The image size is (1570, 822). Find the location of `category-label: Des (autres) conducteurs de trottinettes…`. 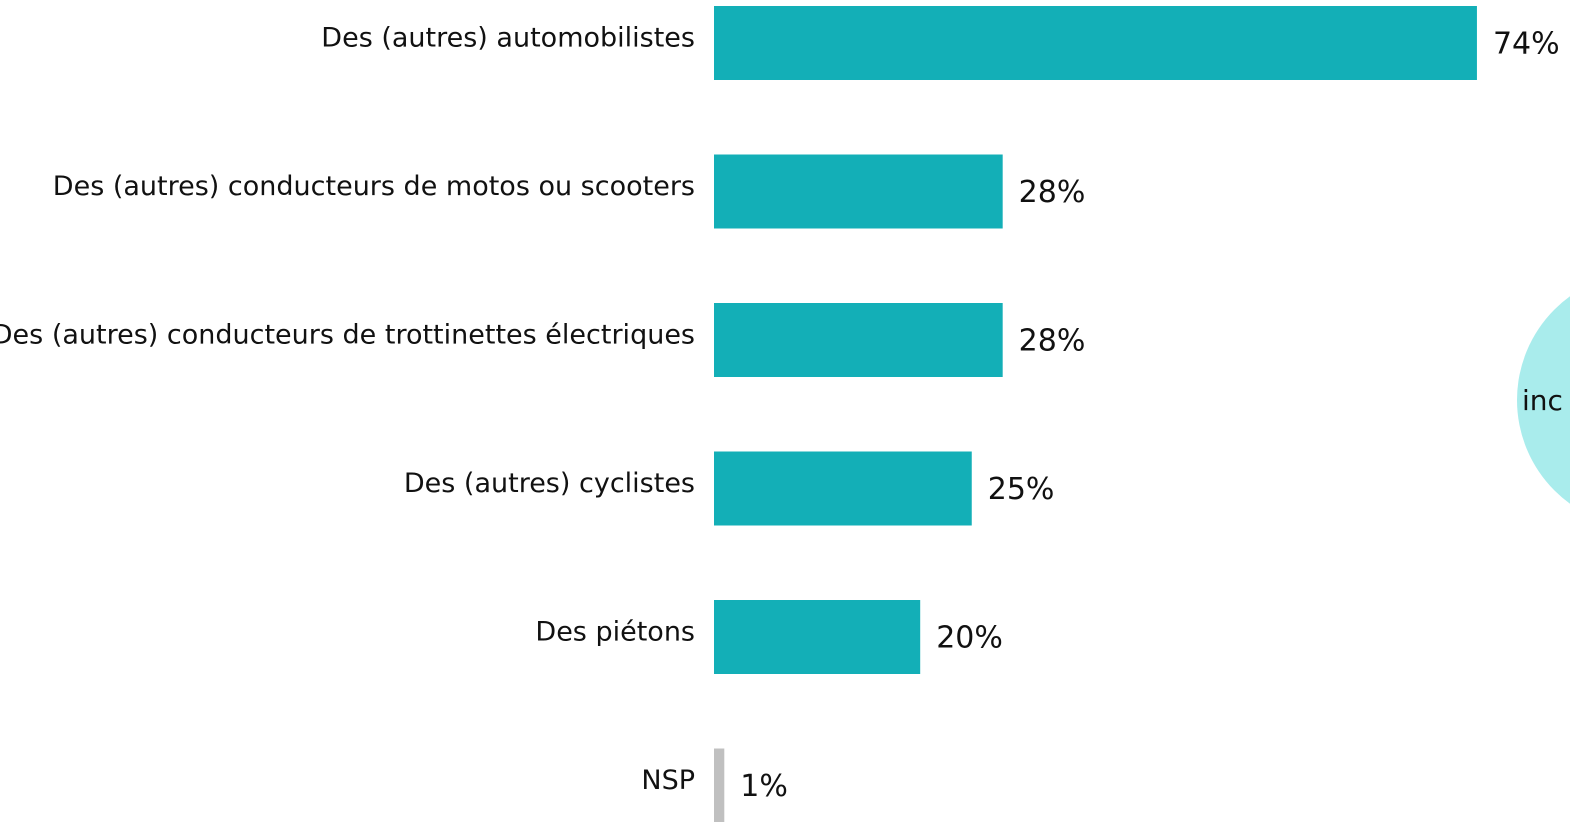

category-label: Des (autres) conducteurs de trottinettes… is located at coordinates (347, 335).